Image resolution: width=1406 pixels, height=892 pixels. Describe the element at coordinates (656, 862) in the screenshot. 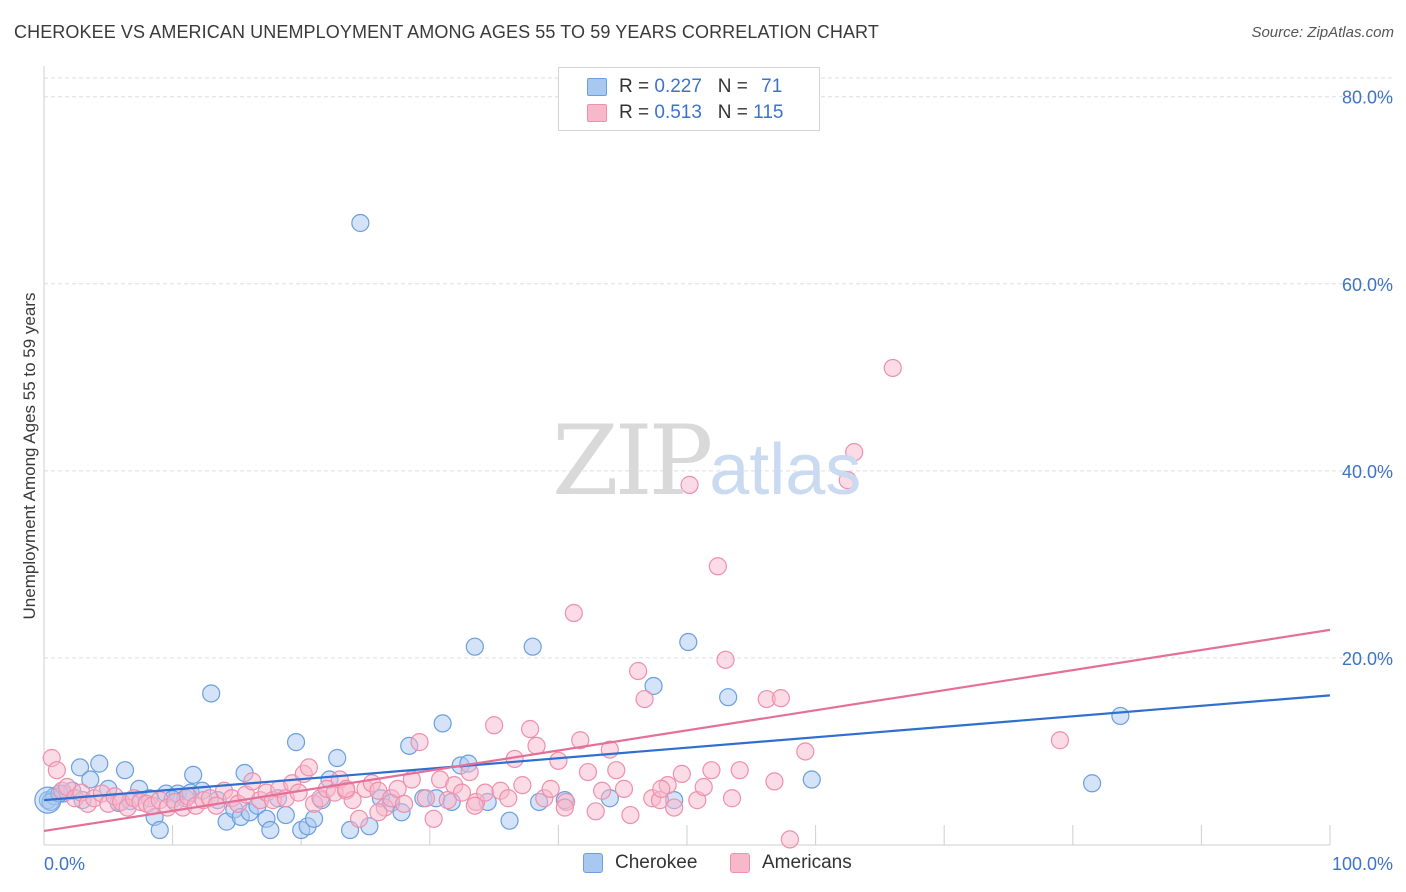

I see `bottom-legend-label-cherokee: Cherokee` at that location.